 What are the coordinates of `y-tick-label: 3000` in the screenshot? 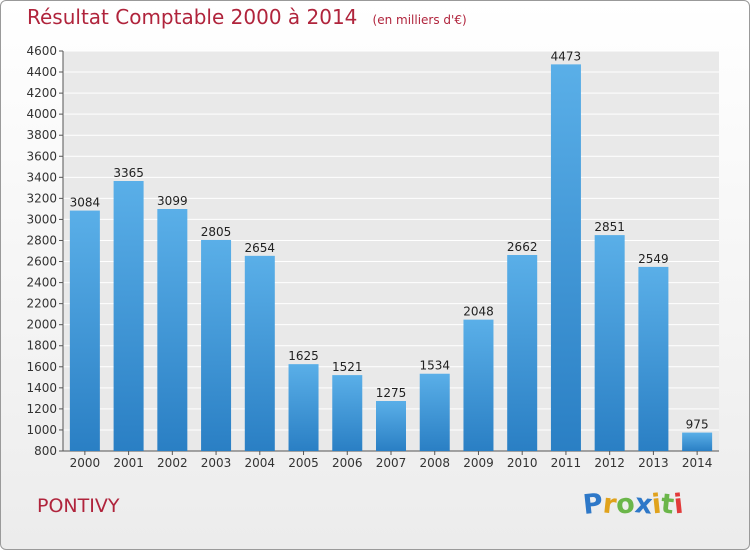 It's located at (41, 219).